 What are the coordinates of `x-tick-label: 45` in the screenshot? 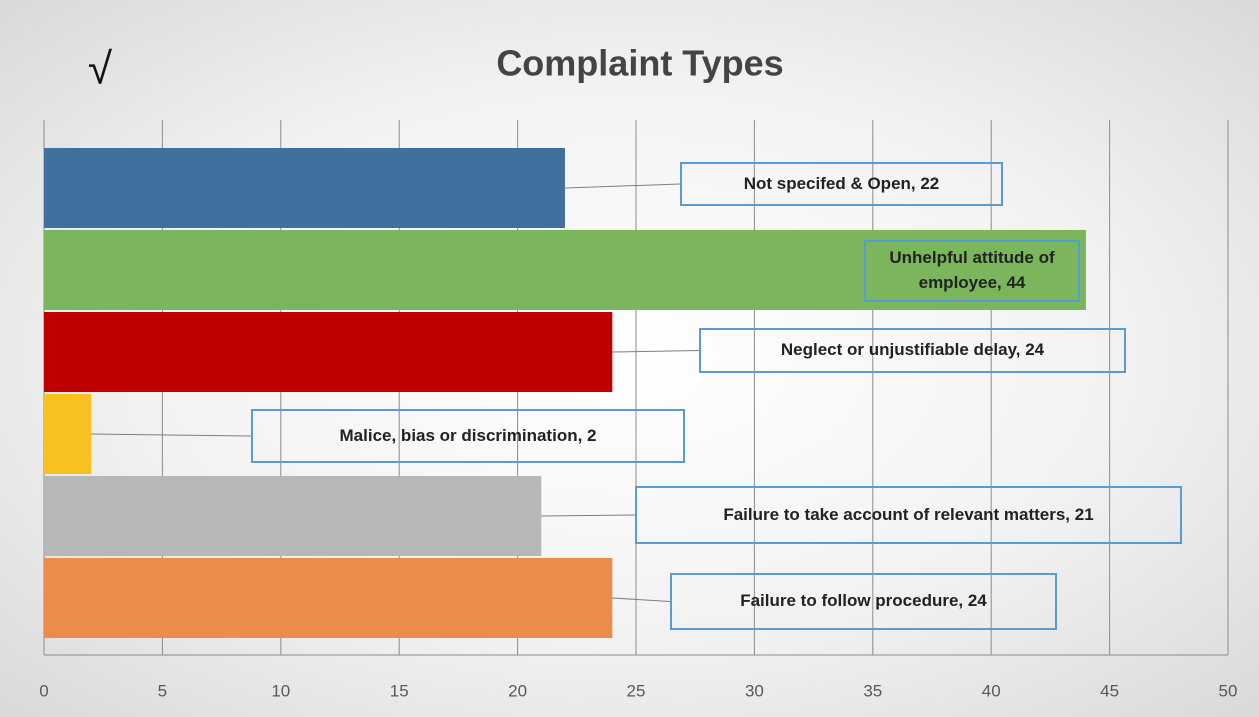 It's located at (1109, 690).